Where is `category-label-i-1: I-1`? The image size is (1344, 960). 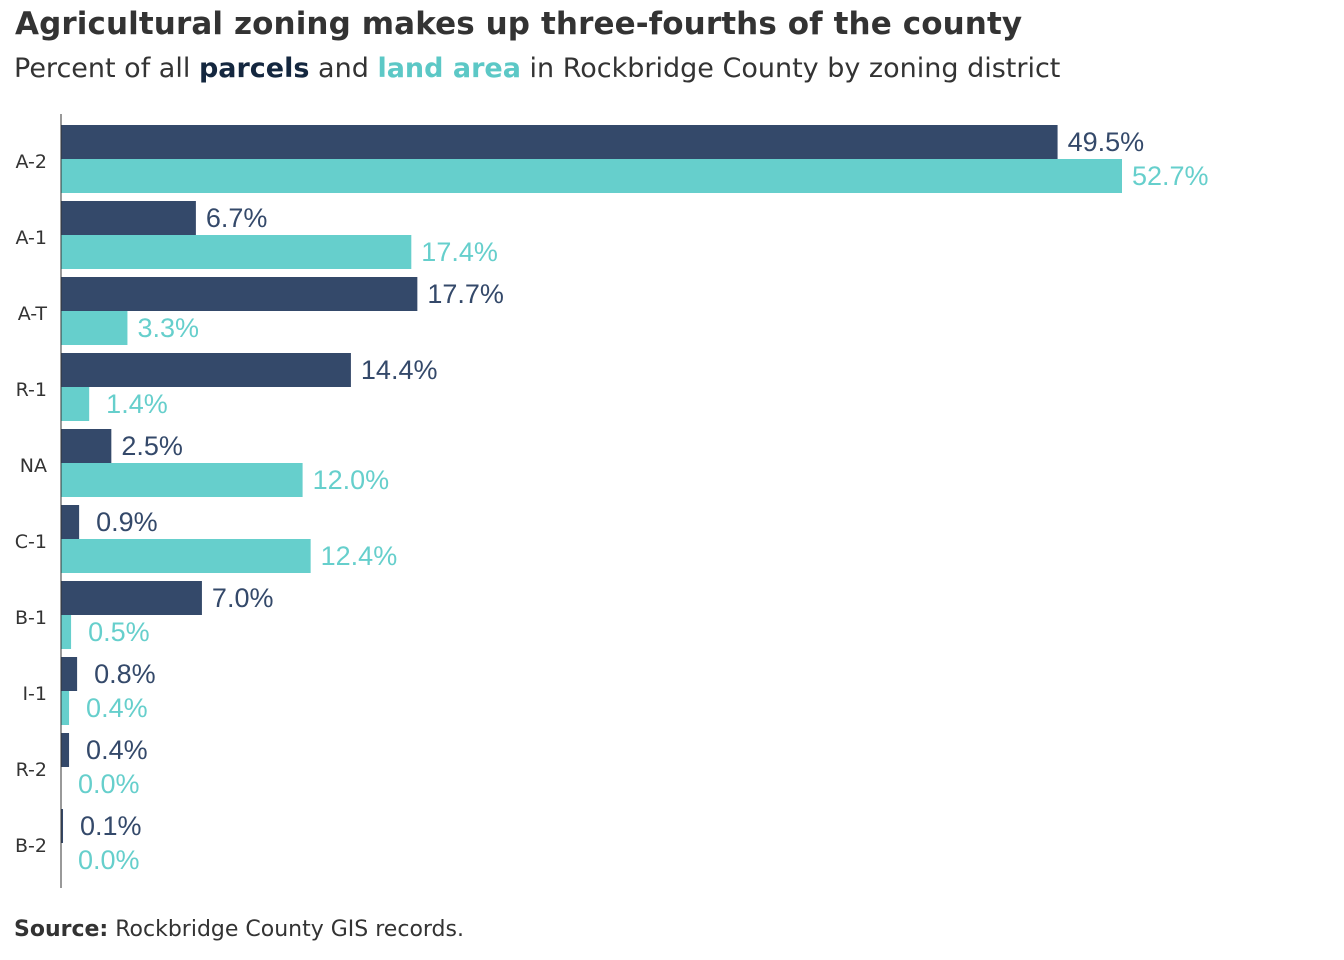
category-label-i-1: I-1 is located at coordinates (34, 694).